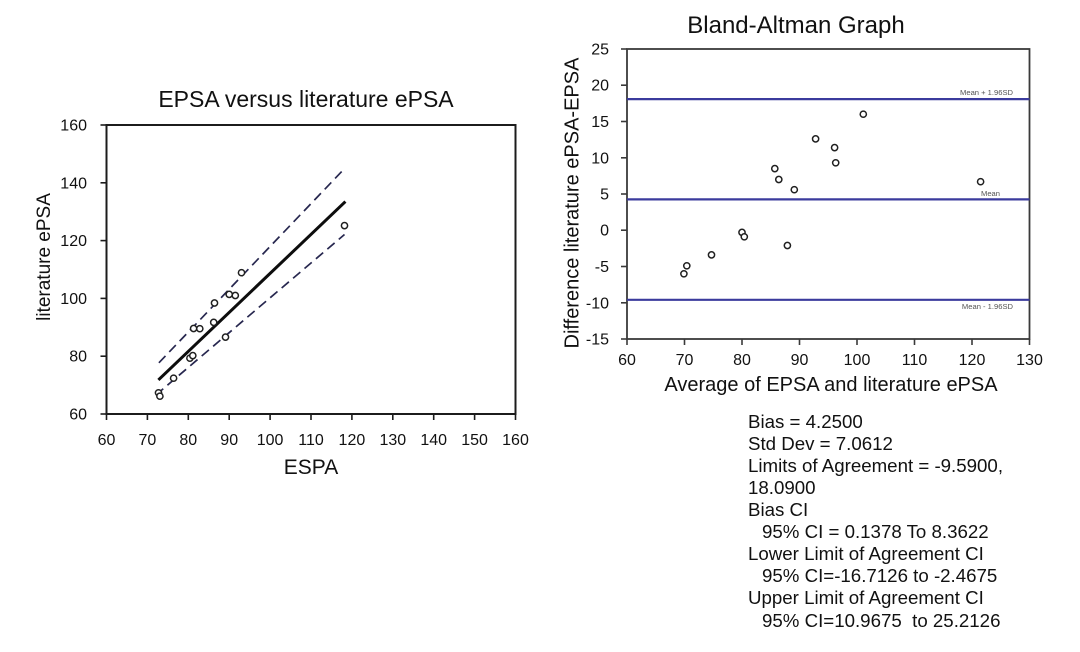 The width and height of the screenshot is (1080, 652). I want to click on svg-text: 95% CI=-16.7126 to -2.4675, so click(879, 575).